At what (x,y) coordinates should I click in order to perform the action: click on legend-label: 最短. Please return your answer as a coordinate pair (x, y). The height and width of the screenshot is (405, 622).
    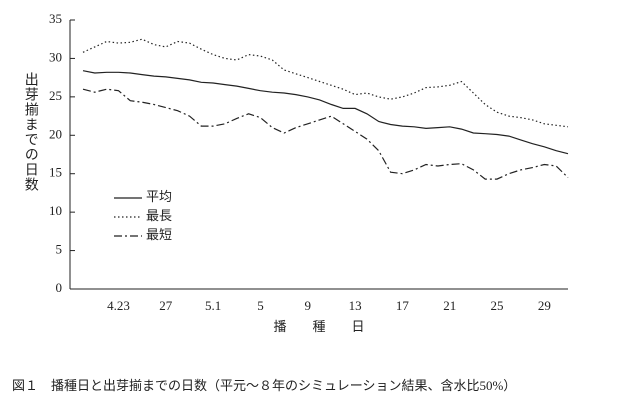
    Looking at the image, I should click on (159, 234).